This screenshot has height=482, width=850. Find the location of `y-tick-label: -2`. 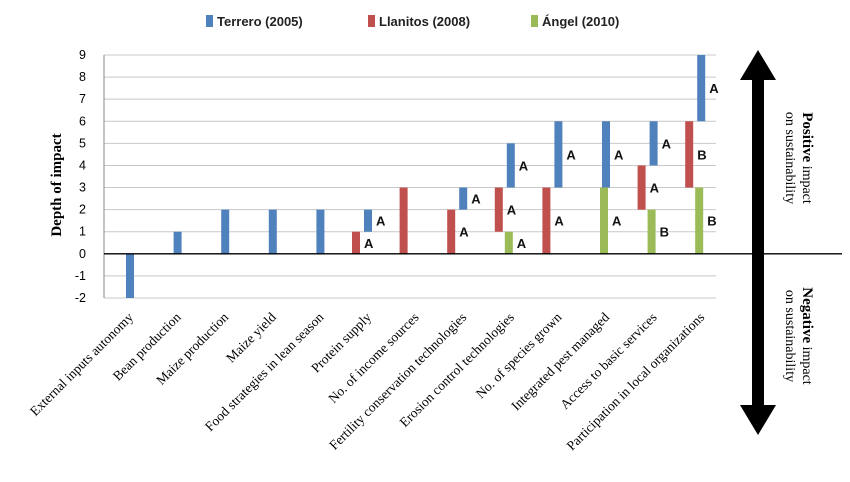

y-tick-label: -2 is located at coordinates (80, 298).